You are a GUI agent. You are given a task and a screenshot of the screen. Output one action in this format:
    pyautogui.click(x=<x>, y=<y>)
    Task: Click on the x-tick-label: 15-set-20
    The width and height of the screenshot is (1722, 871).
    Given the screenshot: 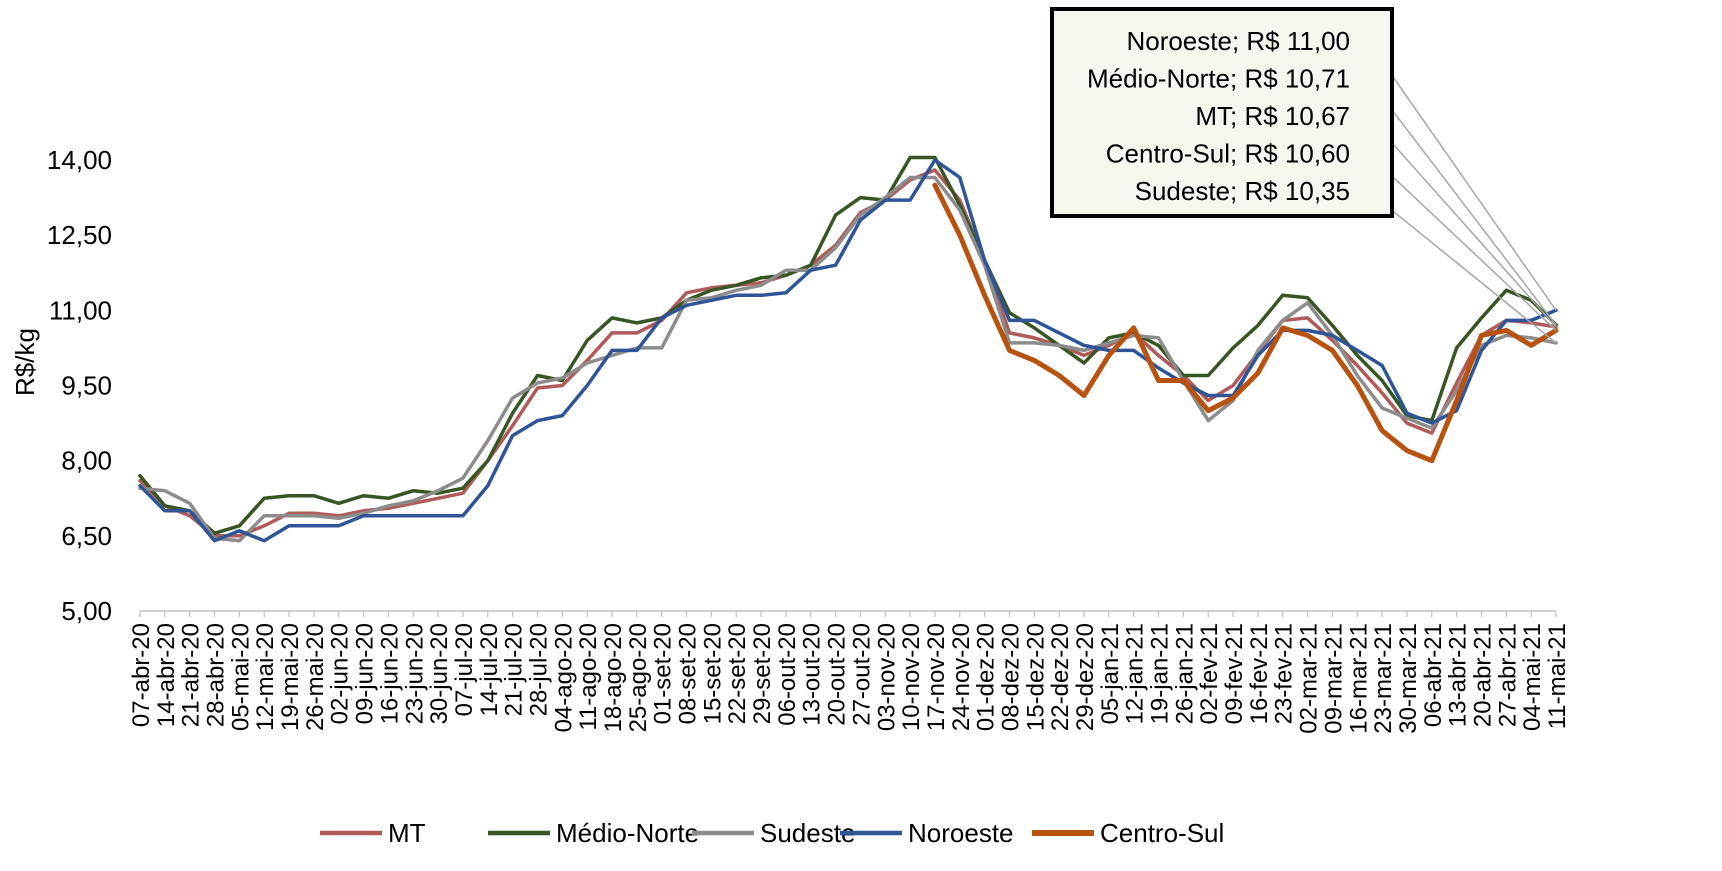 What is the action you would take?
    pyautogui.click(x=712, y=673)
    